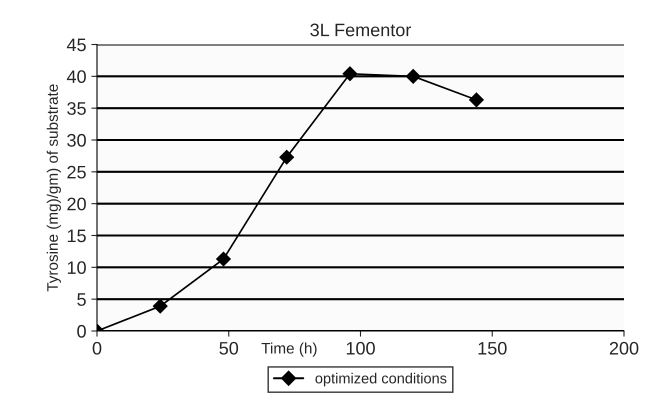  Describe the element at coordinates (81, 299) in the screenshot. I see `y-tick-label: 5` at that location.